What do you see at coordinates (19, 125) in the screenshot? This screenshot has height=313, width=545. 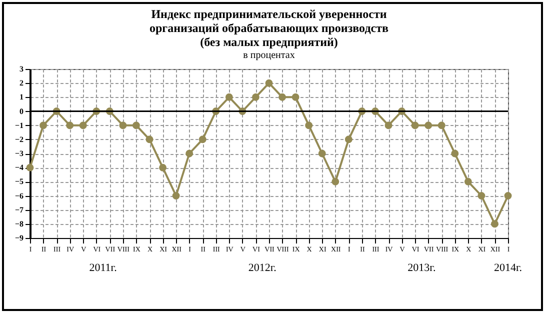 I see `y-tick-label: −1` at bounding box center [19, 125].